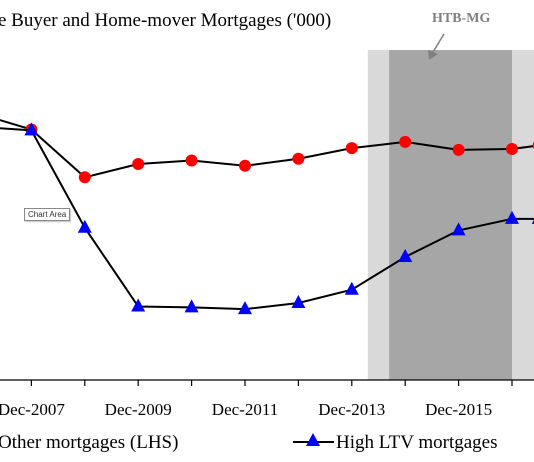 The height and width of the screenshot is (462, 534). What do you see at coordinates (436, 46) in the screenshot?
I see `annotation-arrow` at bounding box center [436, 46].